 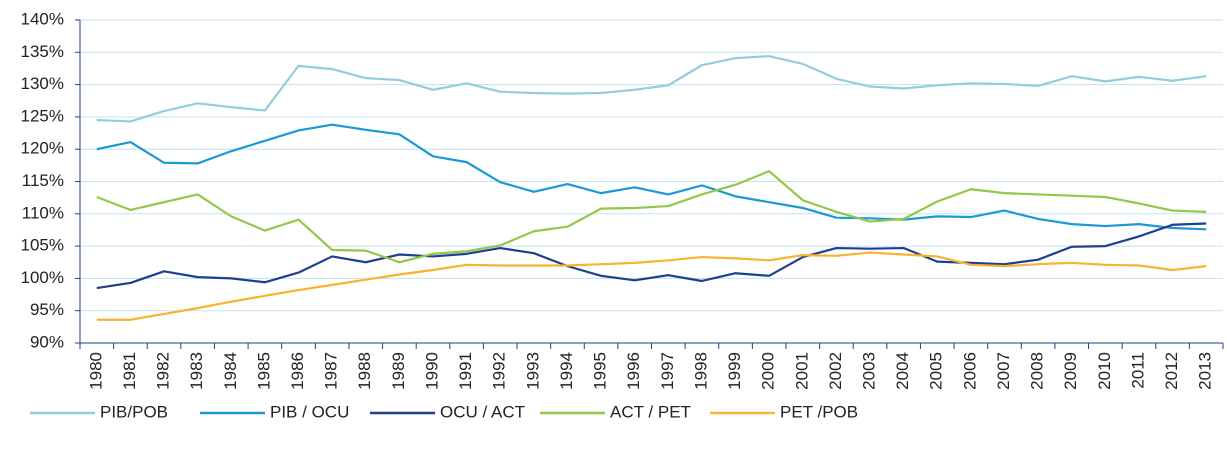 I want to click on y-tick-label: 90%, so click(x=47, y=341).